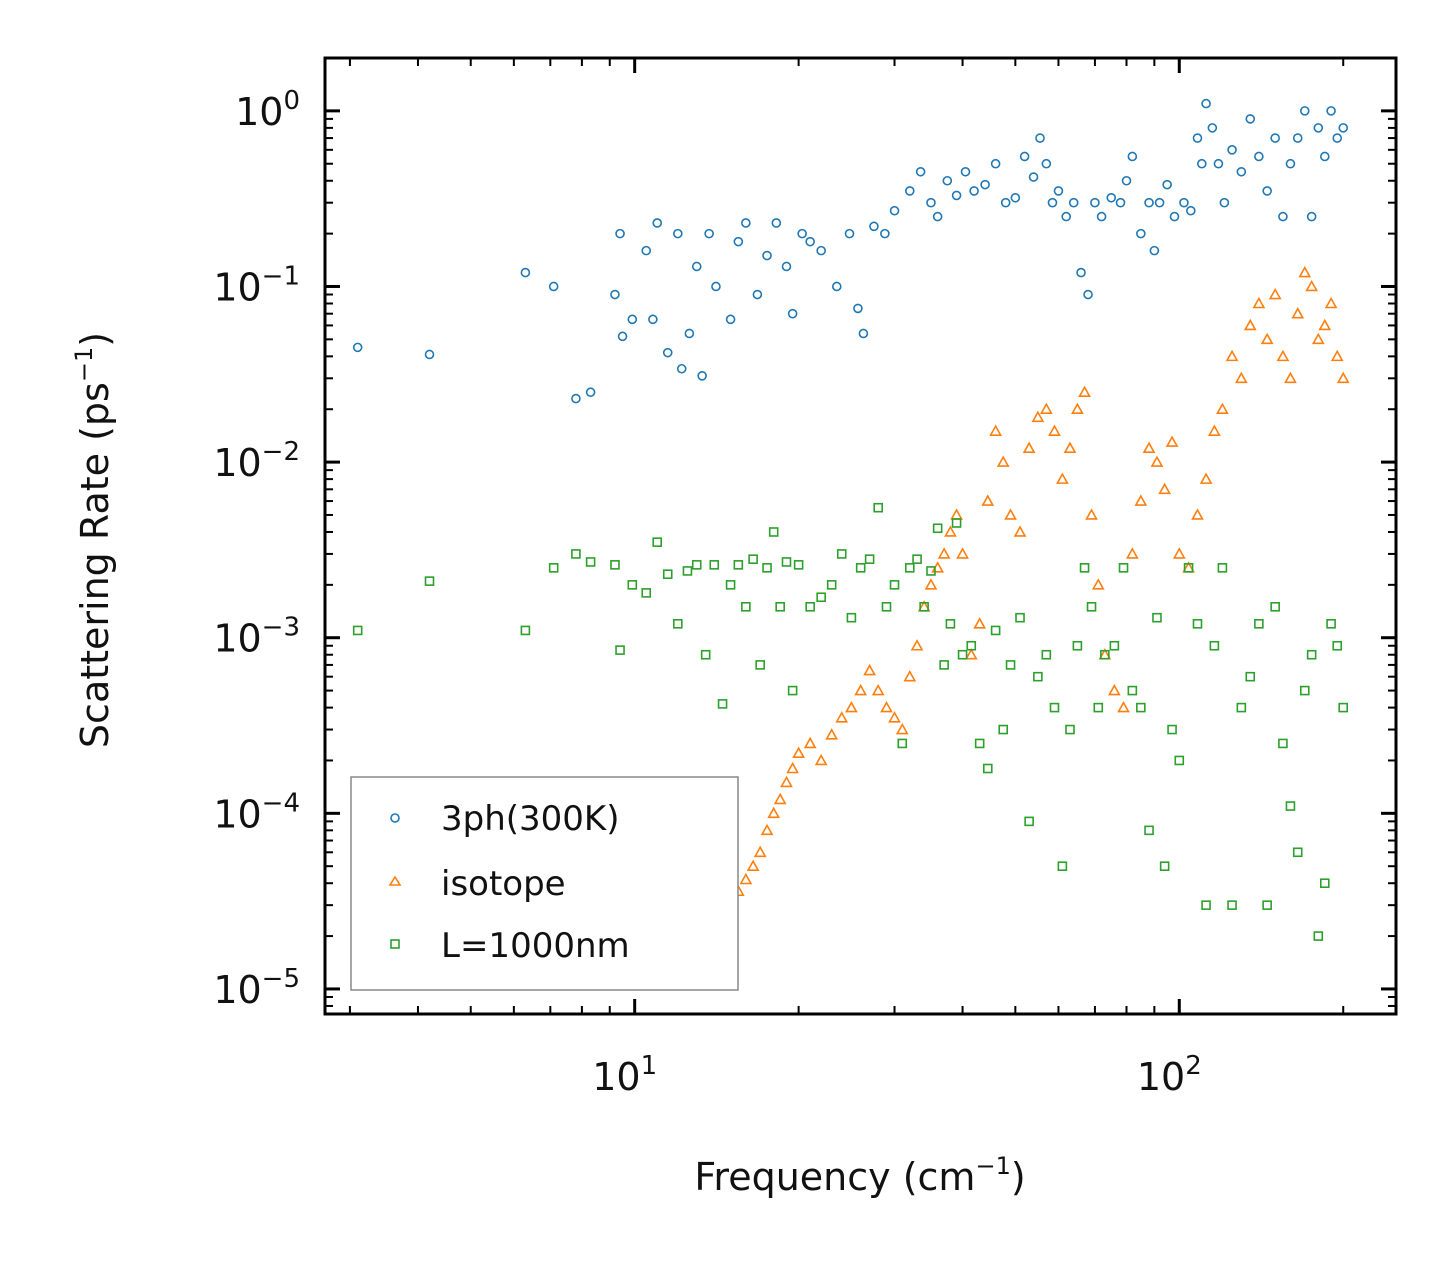 This screenshot has height=1265, width=1455. I want to click on legend-label-boundary: L=1000nm, so click(535, 946).